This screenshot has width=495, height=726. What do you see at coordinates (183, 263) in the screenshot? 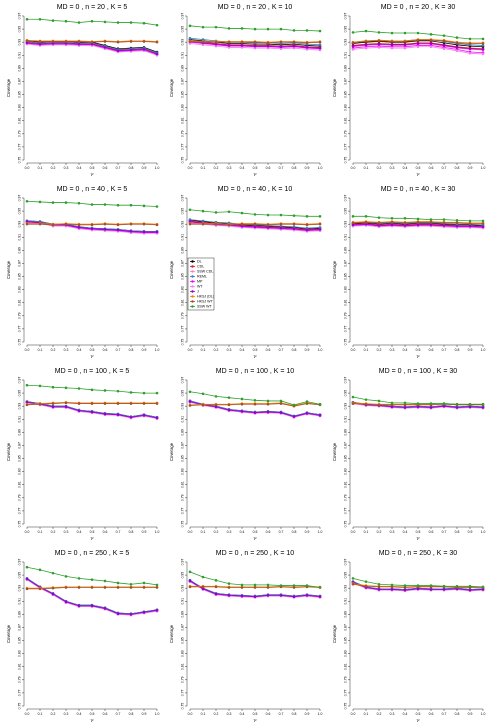
I see `y-tick-label: 0.87` at bounding box center [183, 263].